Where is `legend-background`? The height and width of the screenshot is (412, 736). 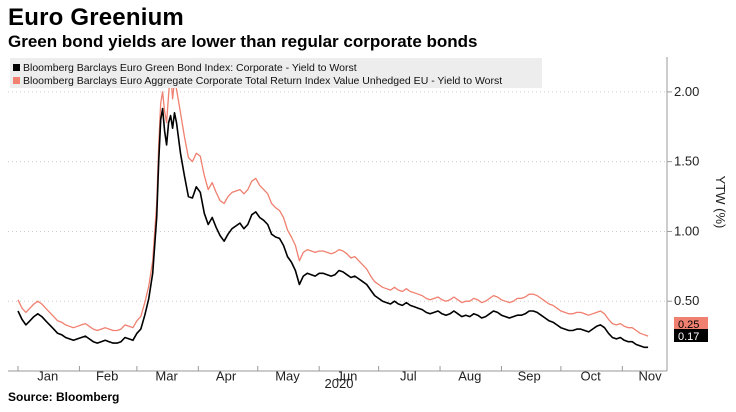
legend-background is located at coordinates (276, 73).